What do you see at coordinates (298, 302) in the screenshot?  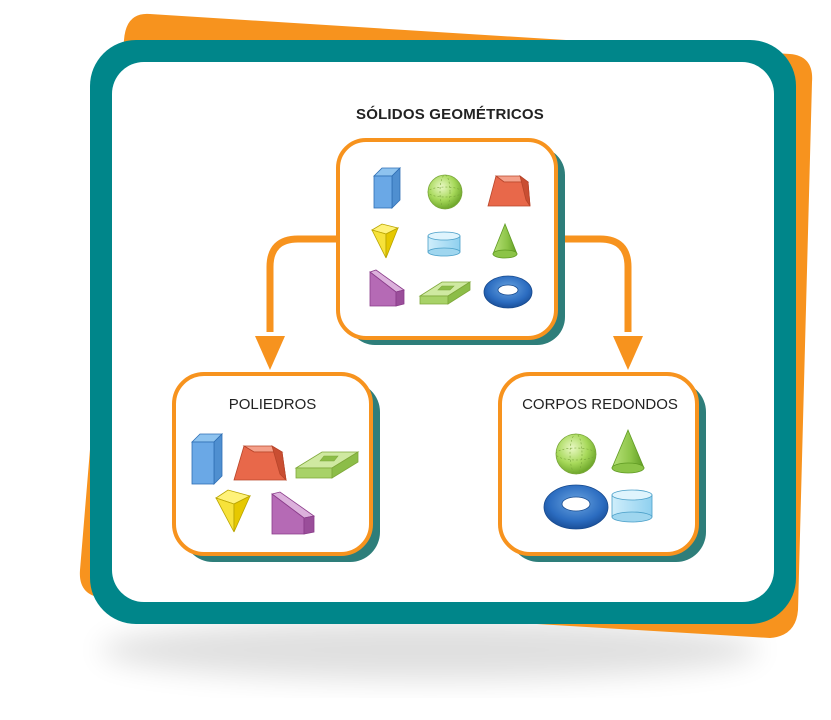 I see `connector-left` at bounding box center [298, 302].